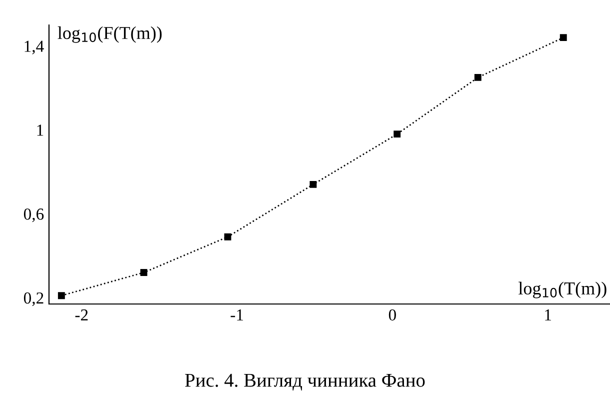  Describe the element at coordinates (392, 315) in the screenshot. I see `x-tick-label: 0` at that location.